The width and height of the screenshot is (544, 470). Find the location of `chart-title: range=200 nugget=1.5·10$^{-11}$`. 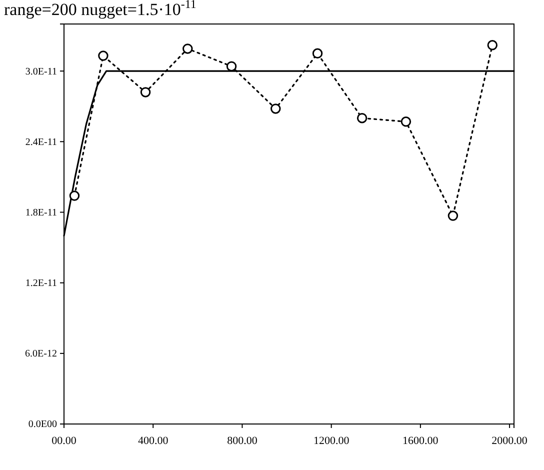

chart-title: range=200 nugget=1.5·10$^{-11}$ is located at coordinates (100, 9).